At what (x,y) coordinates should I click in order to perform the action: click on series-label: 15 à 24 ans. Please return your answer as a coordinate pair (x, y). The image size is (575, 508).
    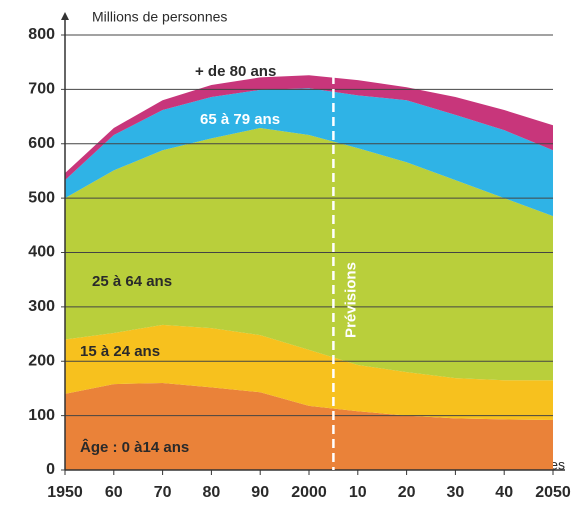
    Looking at the image, I should click on (120, 351).